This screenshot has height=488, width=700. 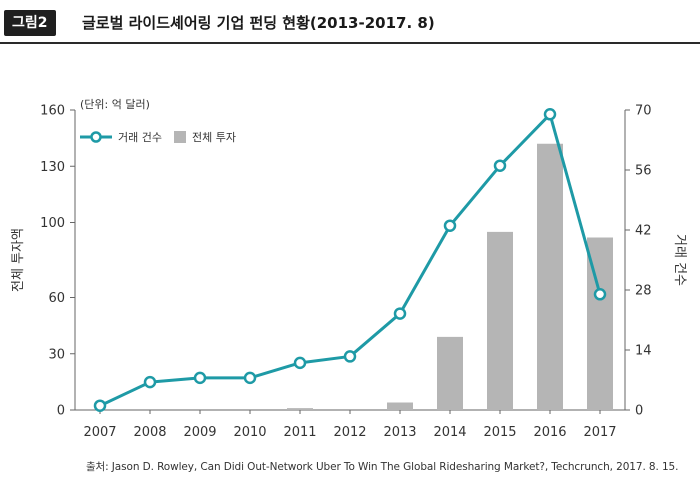 I want to click on right-tick-label: 42, so click(x=643, y=231).